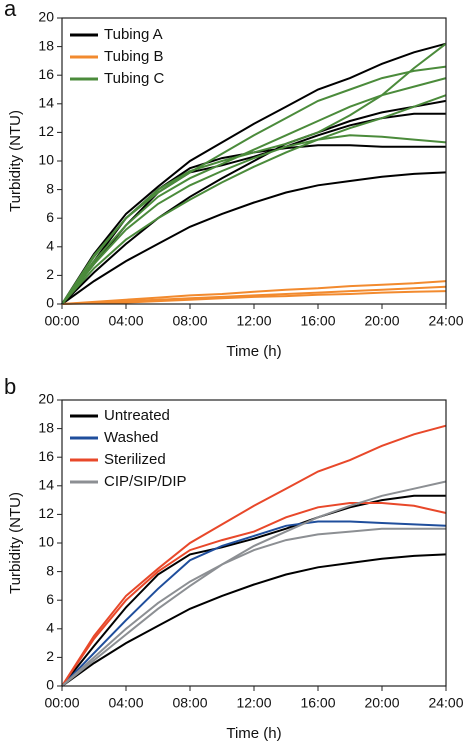  I want to click on panel-label: a, so click(10, 10).